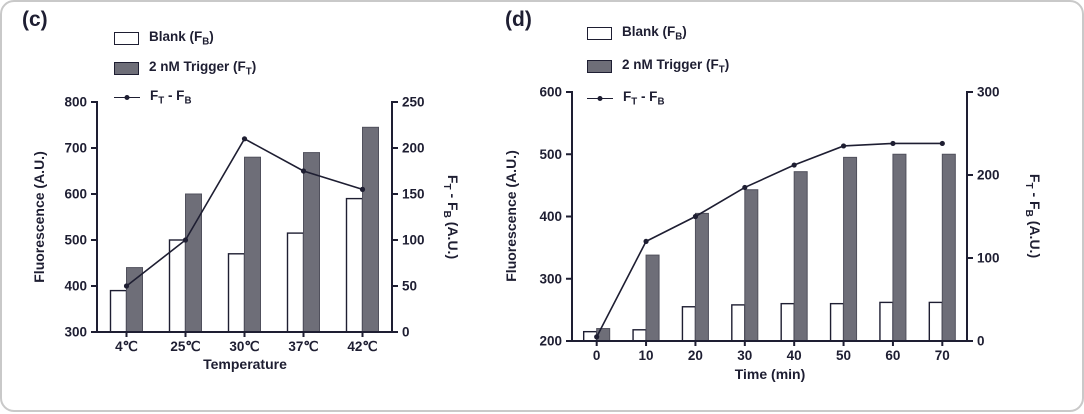 The width and height of the screenshot is (1084, 414). I want to click on xtick-label: 60, so click(892, 355).